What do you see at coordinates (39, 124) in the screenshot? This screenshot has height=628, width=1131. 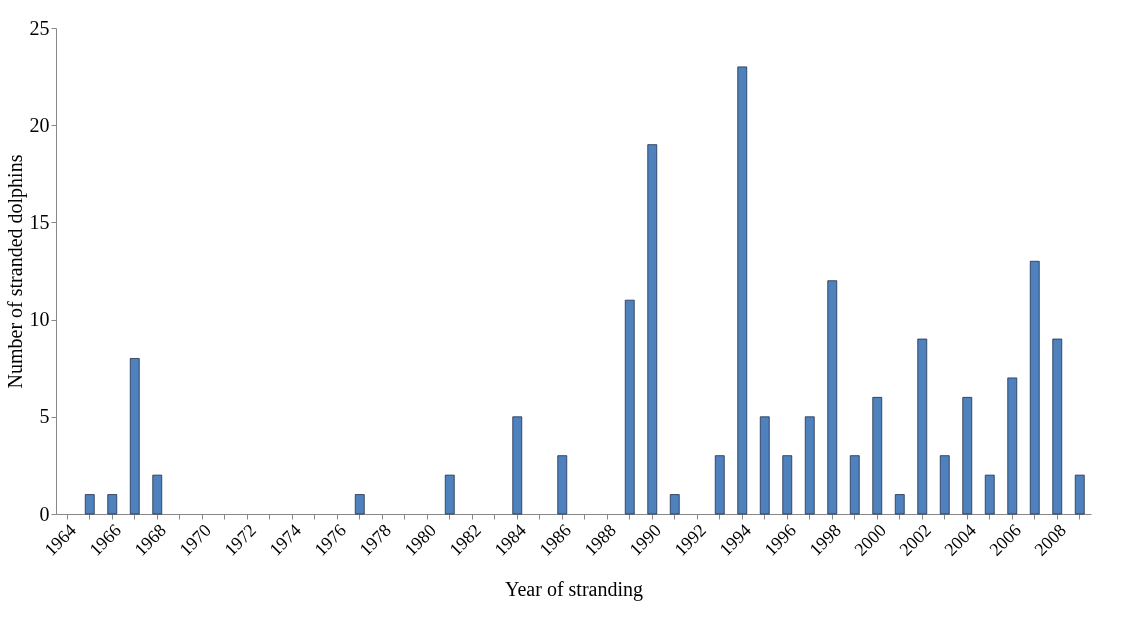 I see `y-tick-label: 20` at bounding box center [39, 124].